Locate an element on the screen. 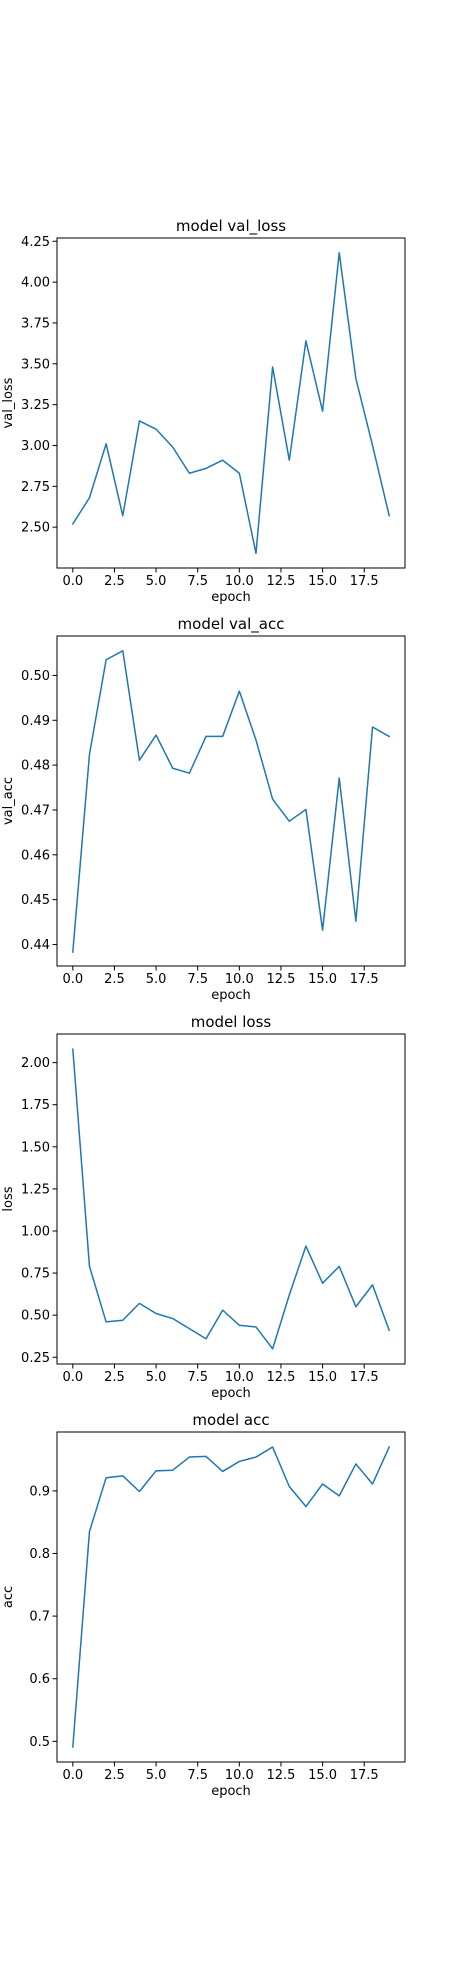  y-tick-label: 4.00 is located at coordinates (35, 283).